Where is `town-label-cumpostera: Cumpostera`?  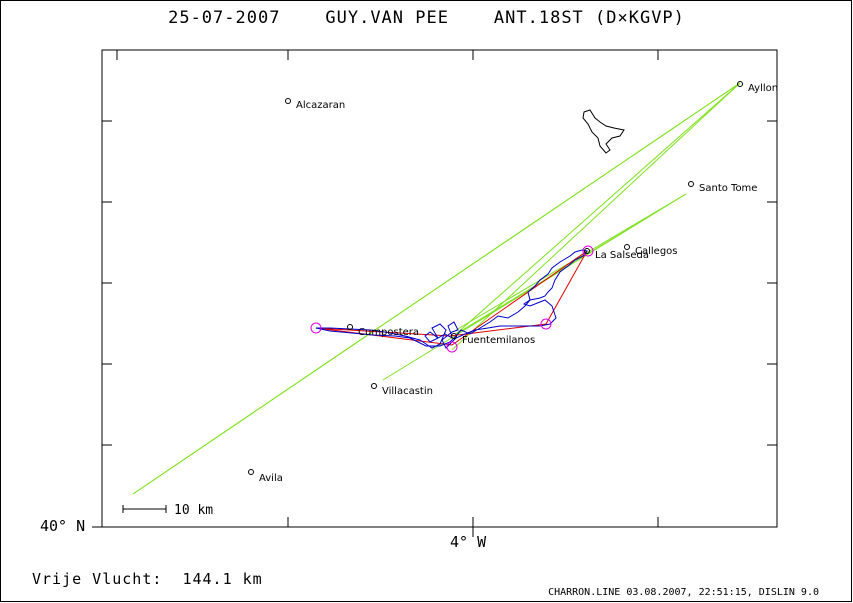 town-label-cumpostera: Cumpostera is located at coordinates (388, 332).